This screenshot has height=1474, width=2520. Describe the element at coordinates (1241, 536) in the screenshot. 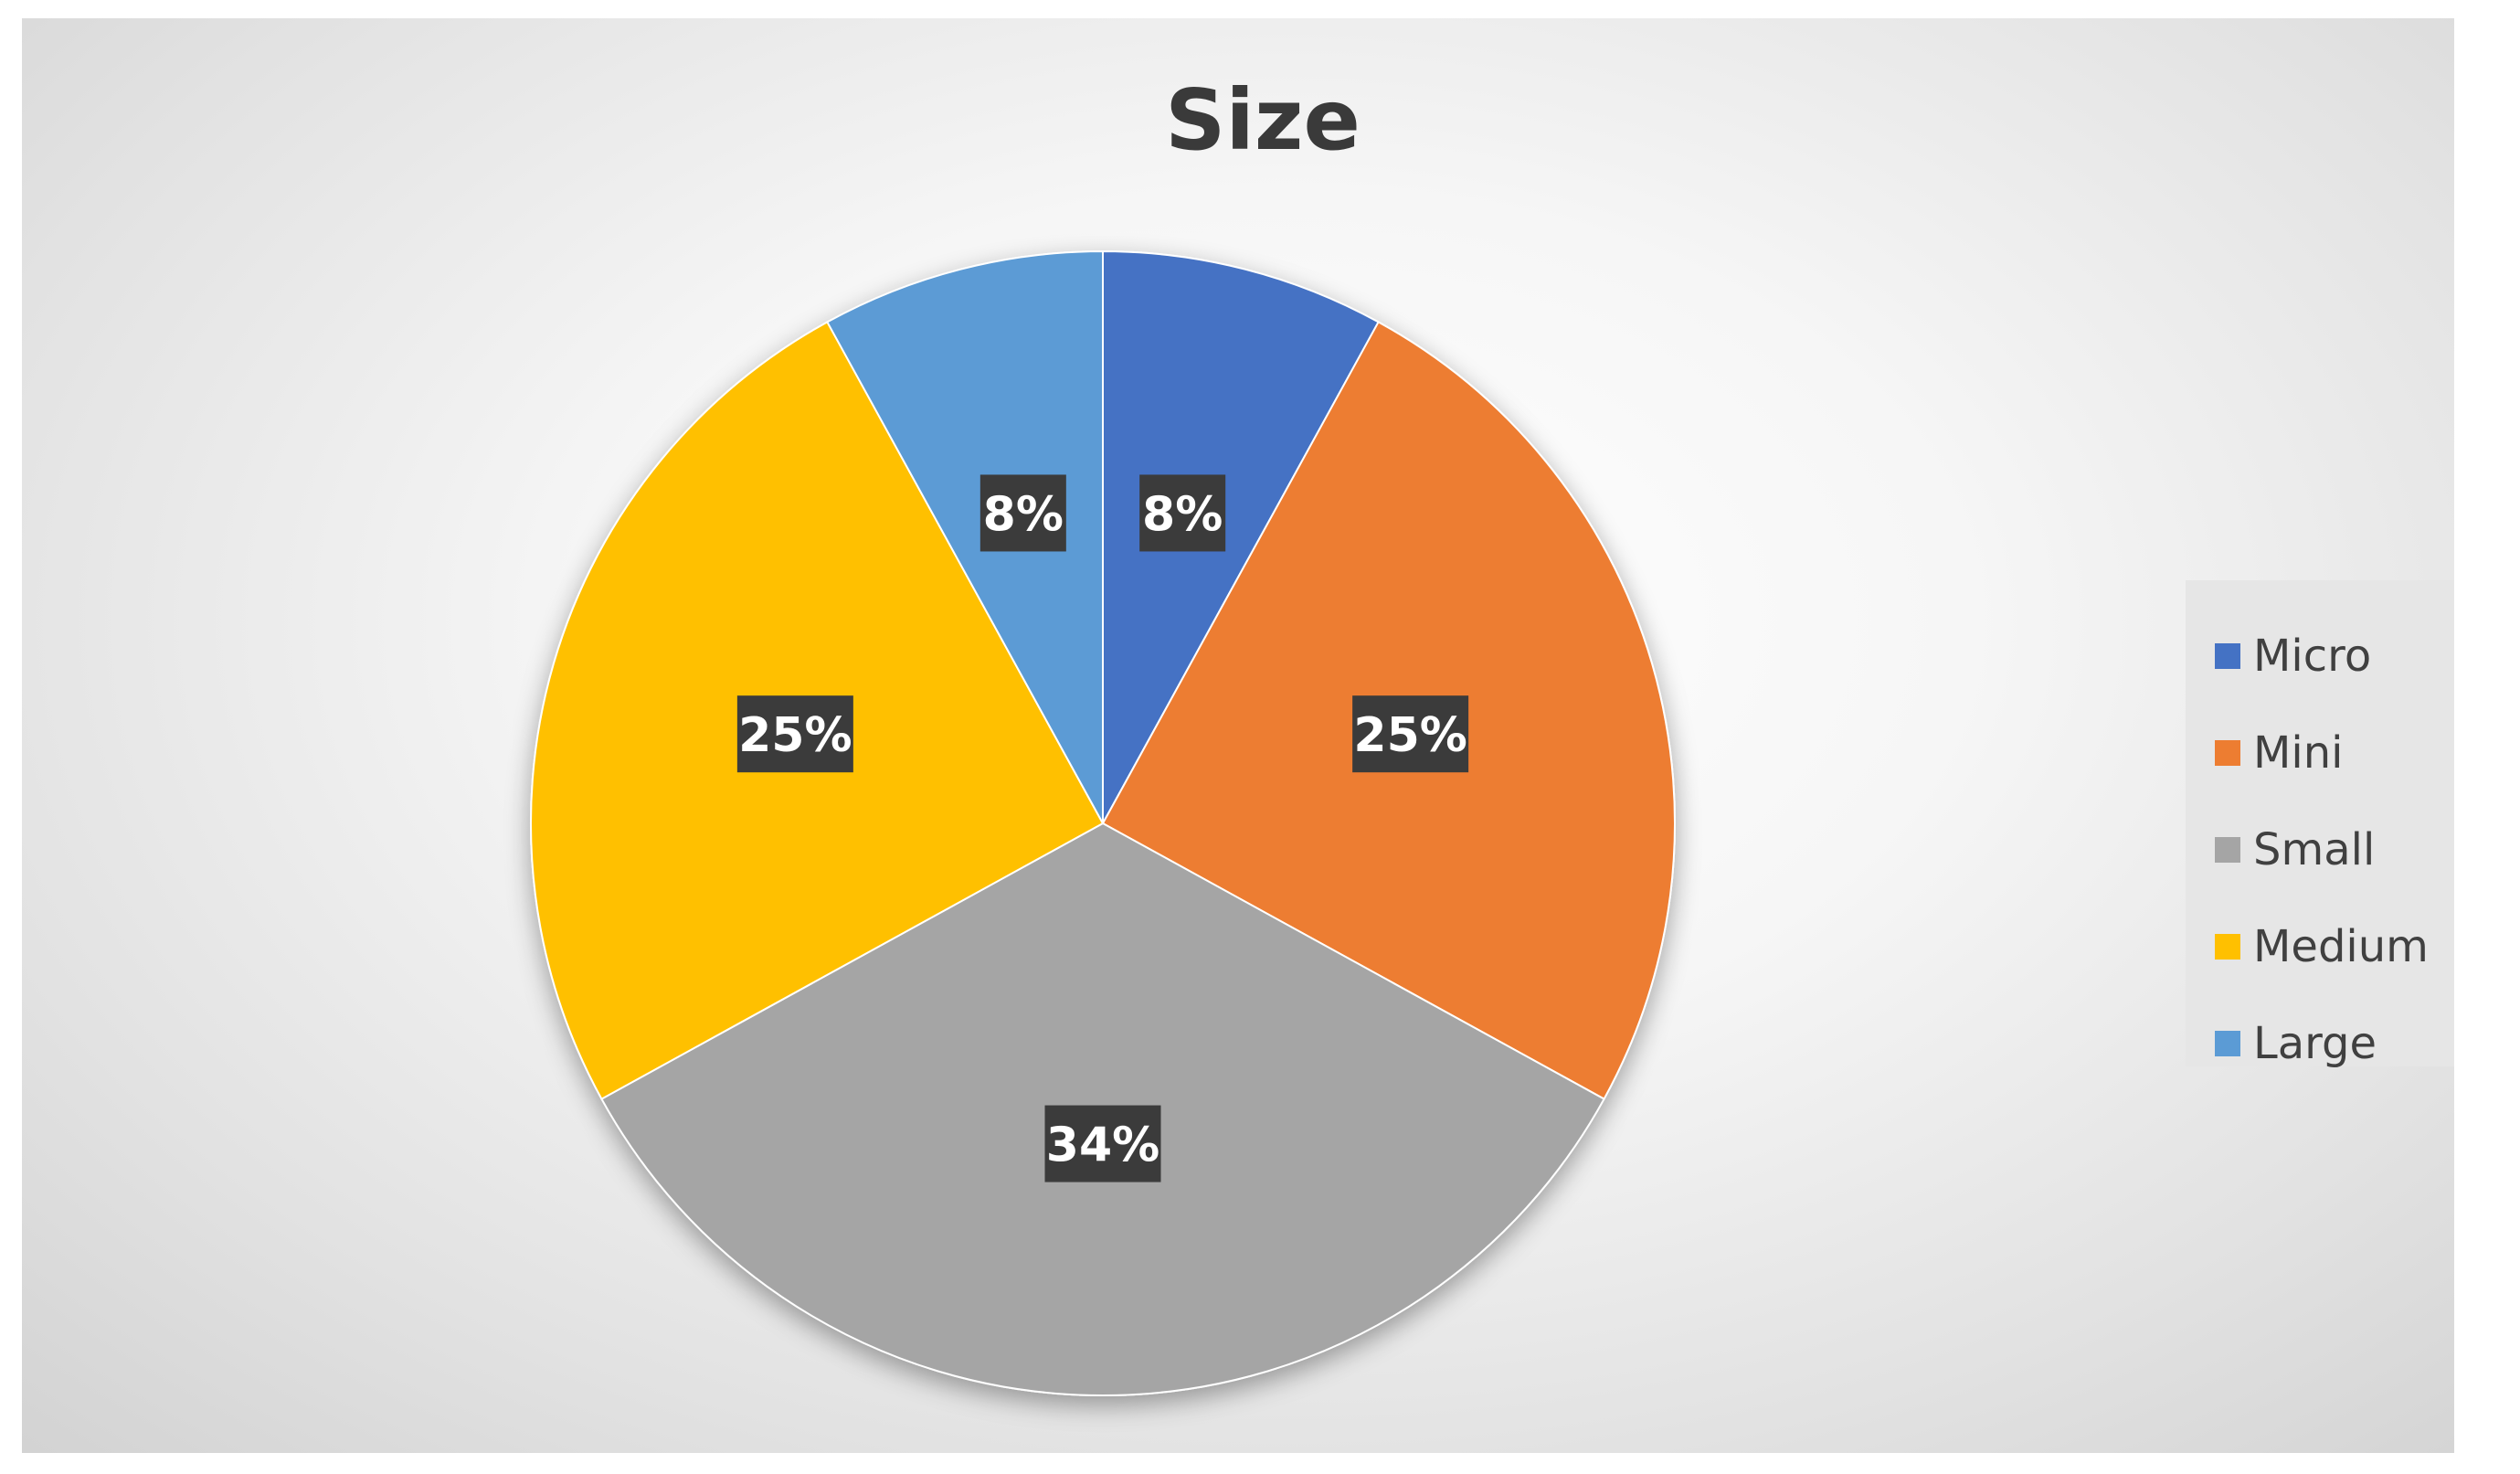

I see `pie-slice-micro` at that location.